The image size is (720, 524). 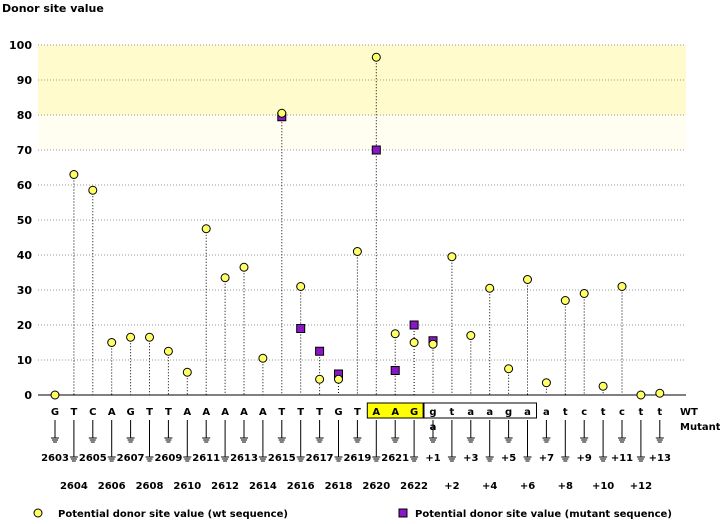 I want to click on y-tick-30: 30, so click(x=25, y=290).